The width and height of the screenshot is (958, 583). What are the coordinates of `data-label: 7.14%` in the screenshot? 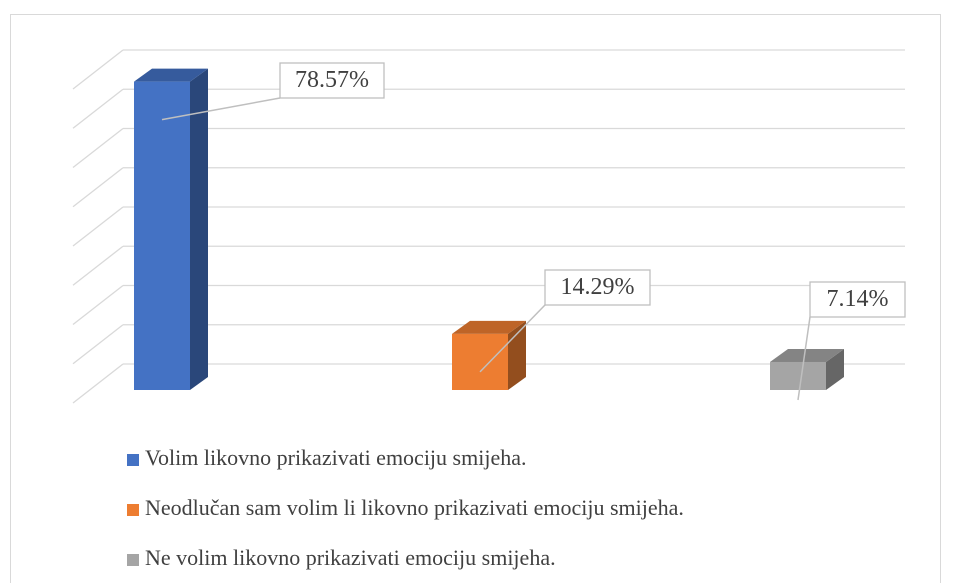 It's located at (858, 299).